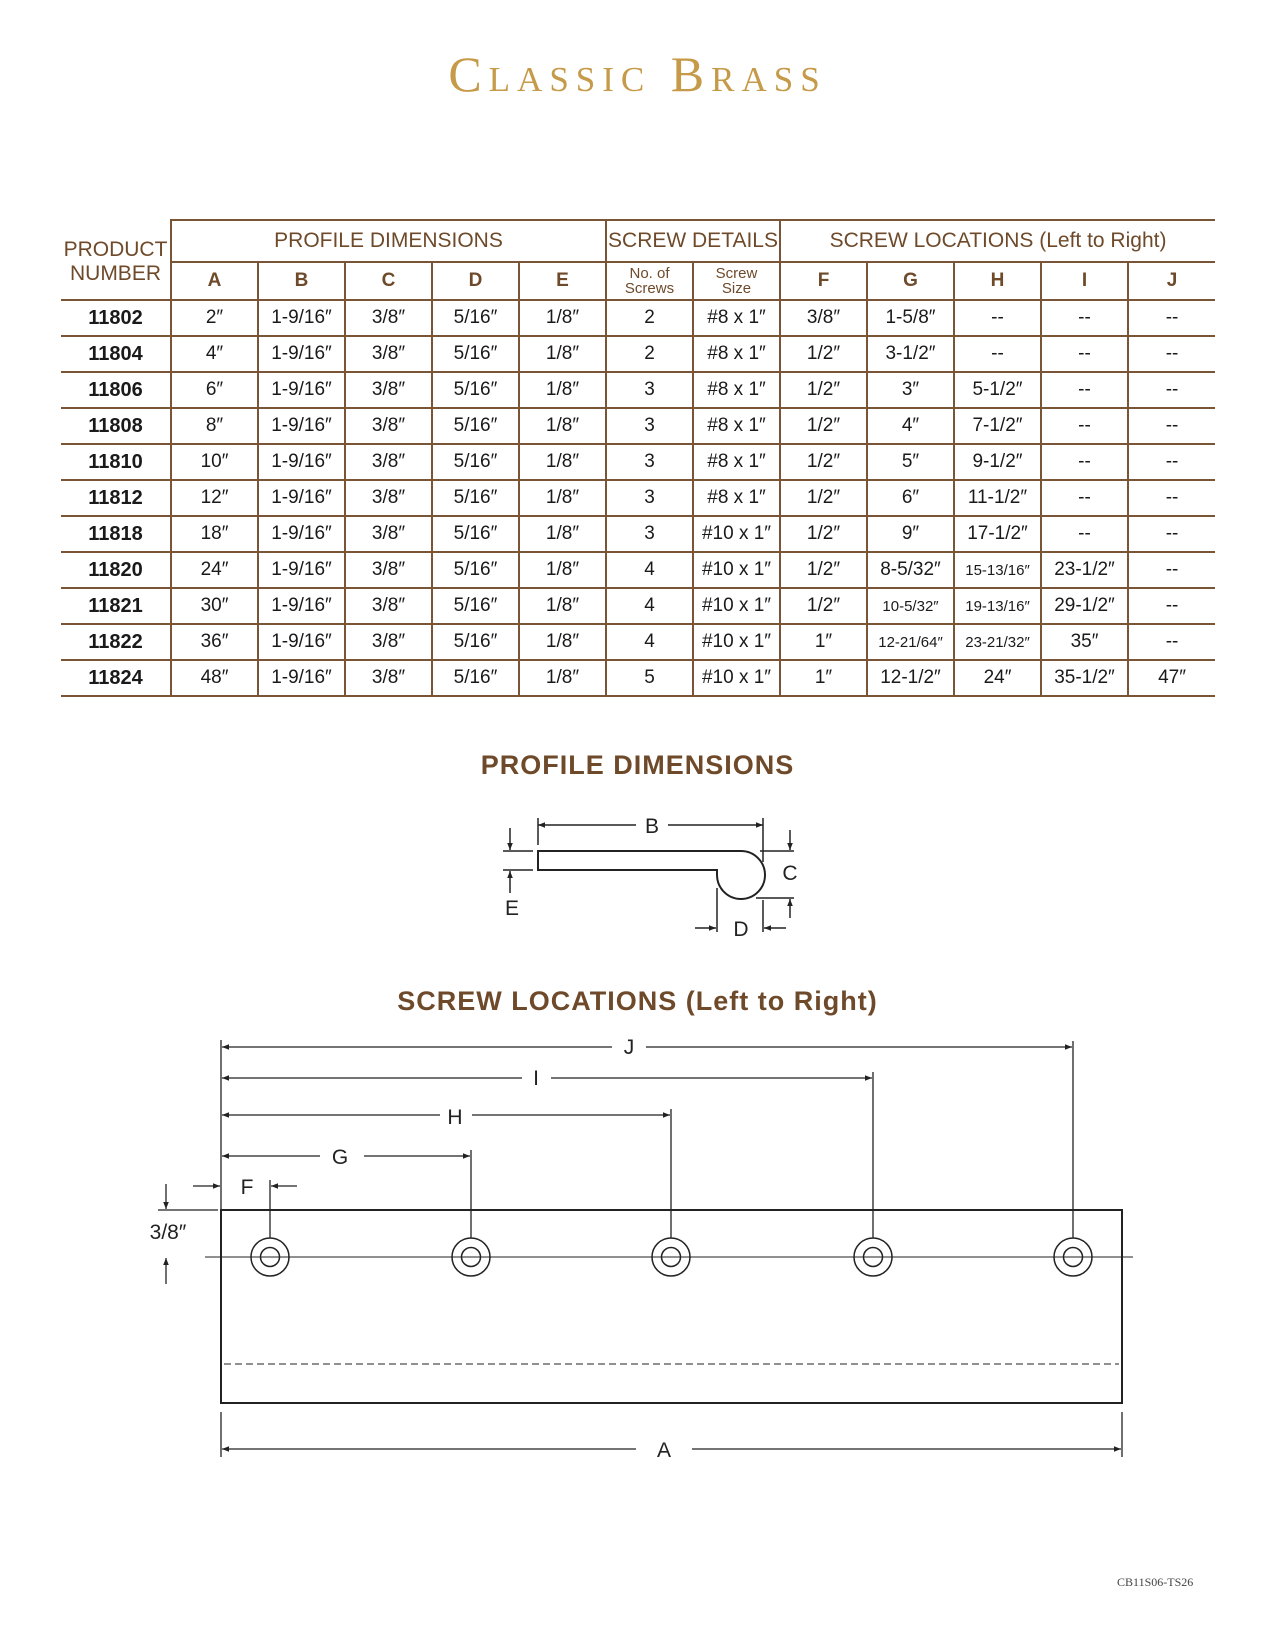 The image size is (1275, 1650). What do you see at coordinates (997, 606) in the screenshot?
I see `table-cell: 19-13/16″` at bounding box center [997, 606].